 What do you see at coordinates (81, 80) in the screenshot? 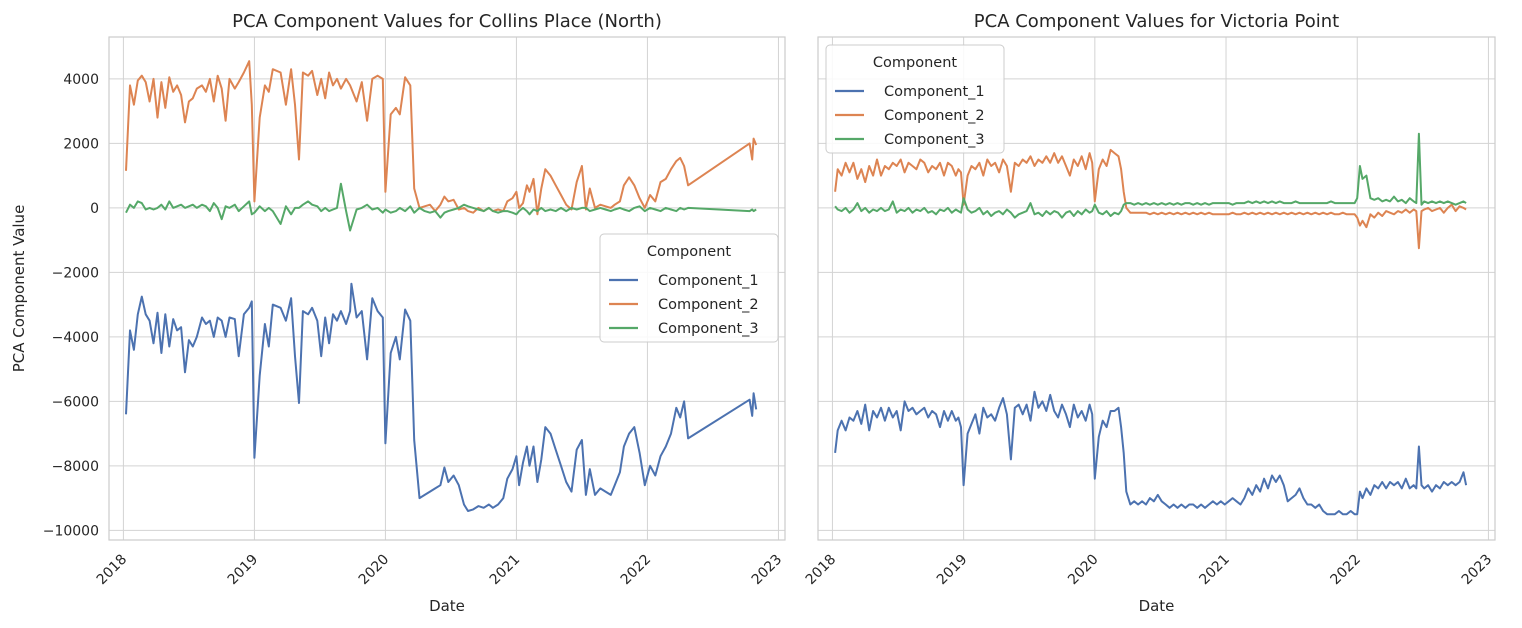
I see `y-tick-label: 4000` at bounding box center [81, 80].